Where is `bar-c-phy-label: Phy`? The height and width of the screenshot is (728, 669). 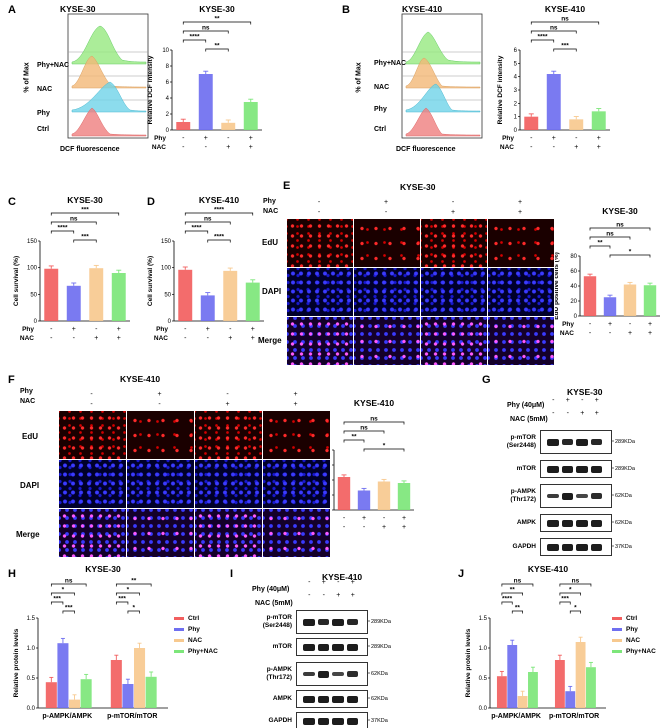 bar-c-phy-label: Phy is located at coordinates (28, 329).